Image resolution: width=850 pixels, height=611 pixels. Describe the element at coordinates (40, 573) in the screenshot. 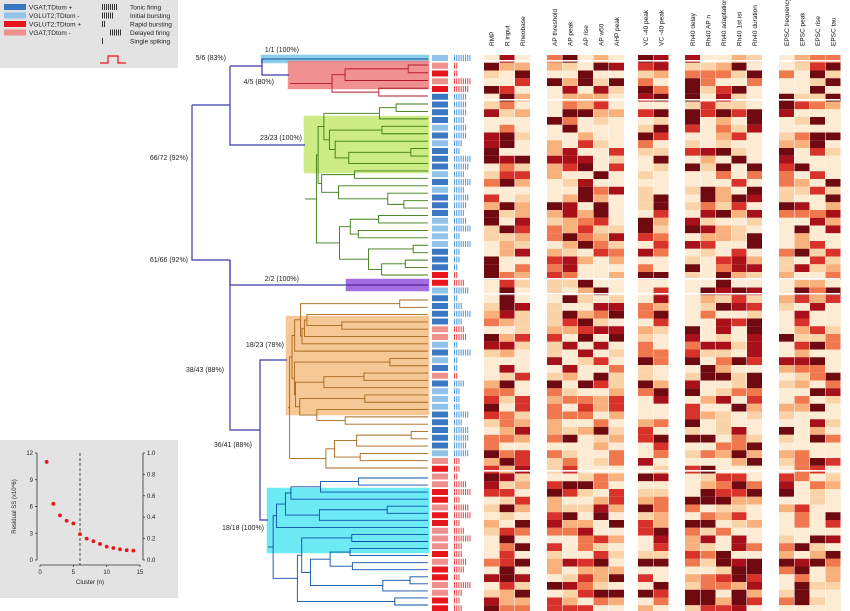

I see `scree-xtick-label: 0` at that location.